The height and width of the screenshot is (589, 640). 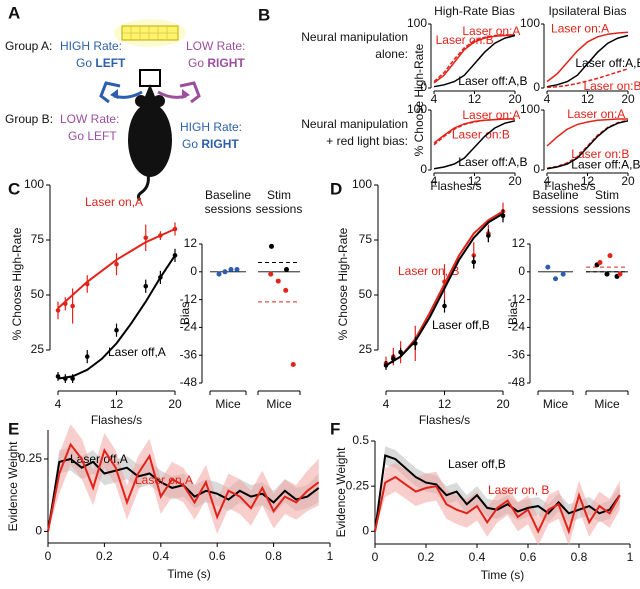 I want to click on y-tick-label: 12, so click(x=191, y=243).